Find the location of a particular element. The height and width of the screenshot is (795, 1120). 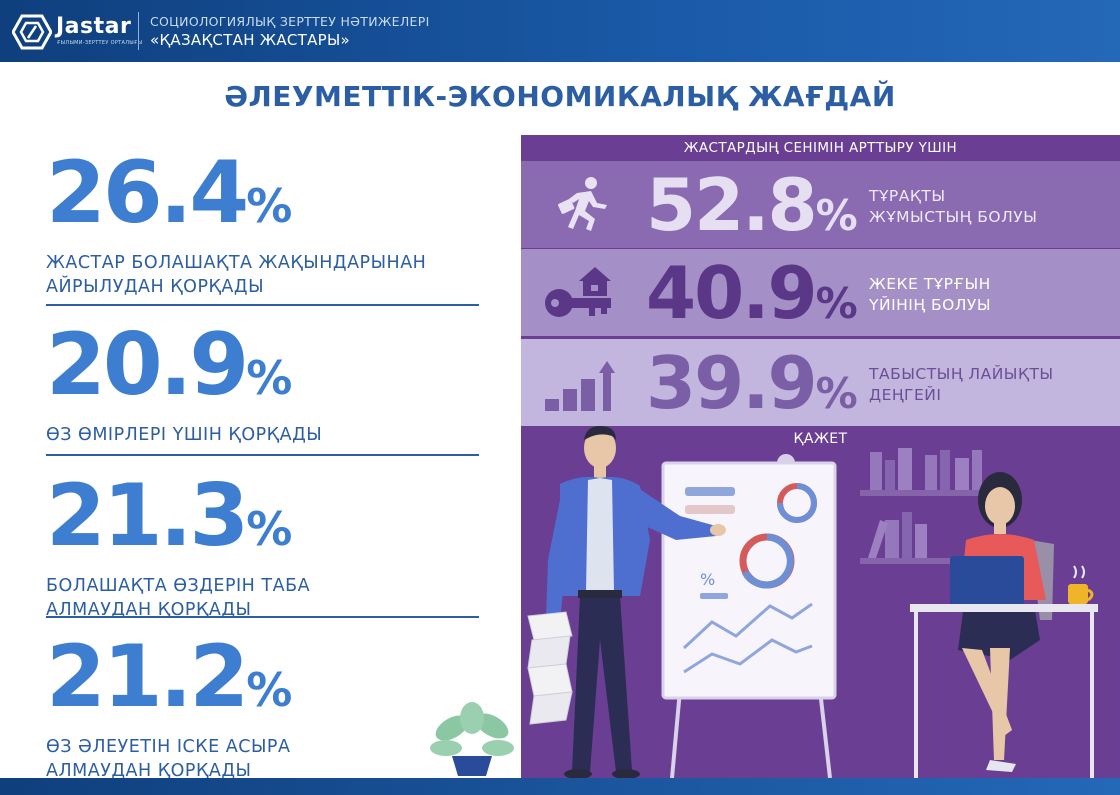

header-divider is located at coordinates (138, 31).